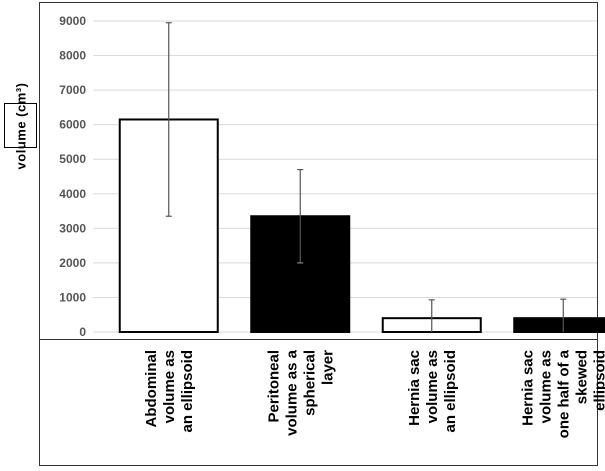  What do you see at coordinates (82, 332) in the screenshot?
I see `y-tick-label: 0` at bounding box center [82, 332].